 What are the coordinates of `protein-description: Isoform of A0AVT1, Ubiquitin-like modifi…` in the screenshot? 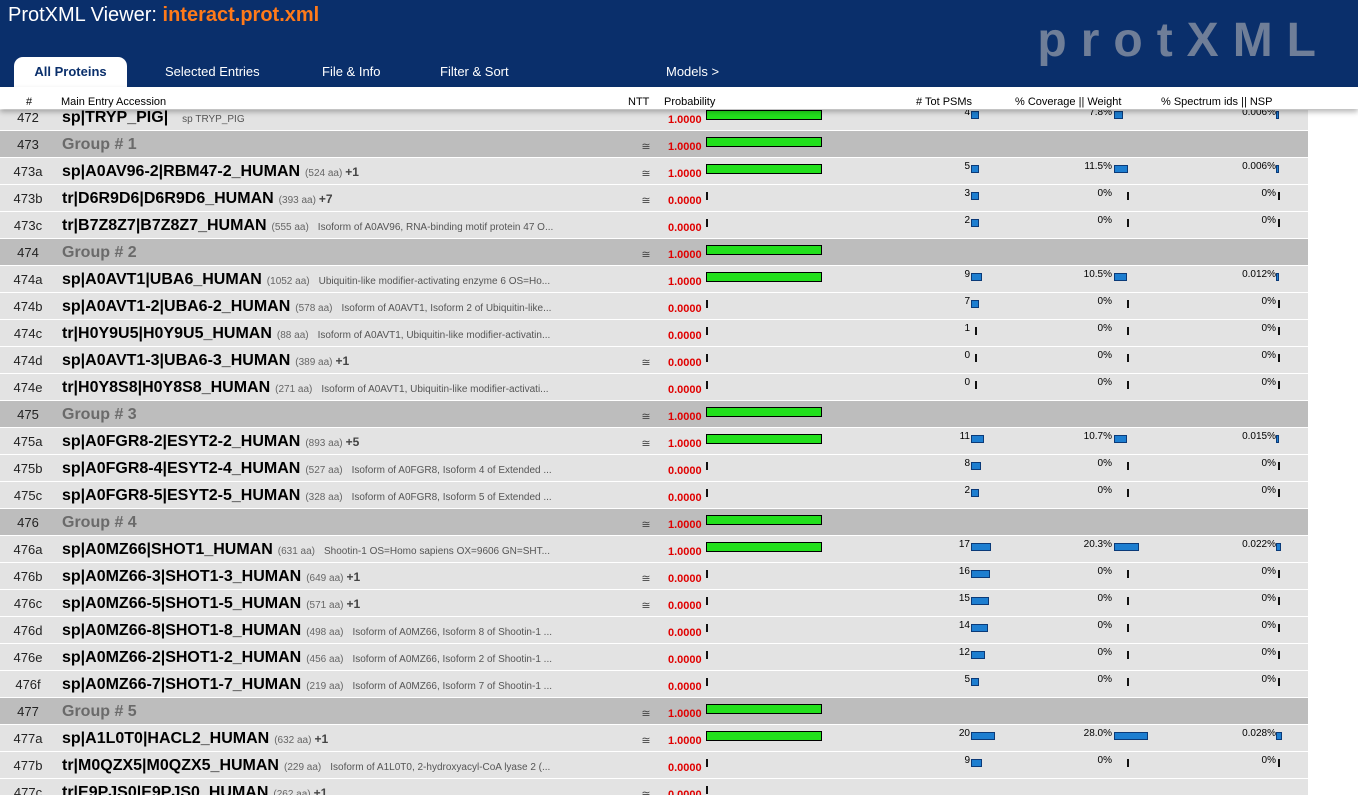 It's located at (435, 389).